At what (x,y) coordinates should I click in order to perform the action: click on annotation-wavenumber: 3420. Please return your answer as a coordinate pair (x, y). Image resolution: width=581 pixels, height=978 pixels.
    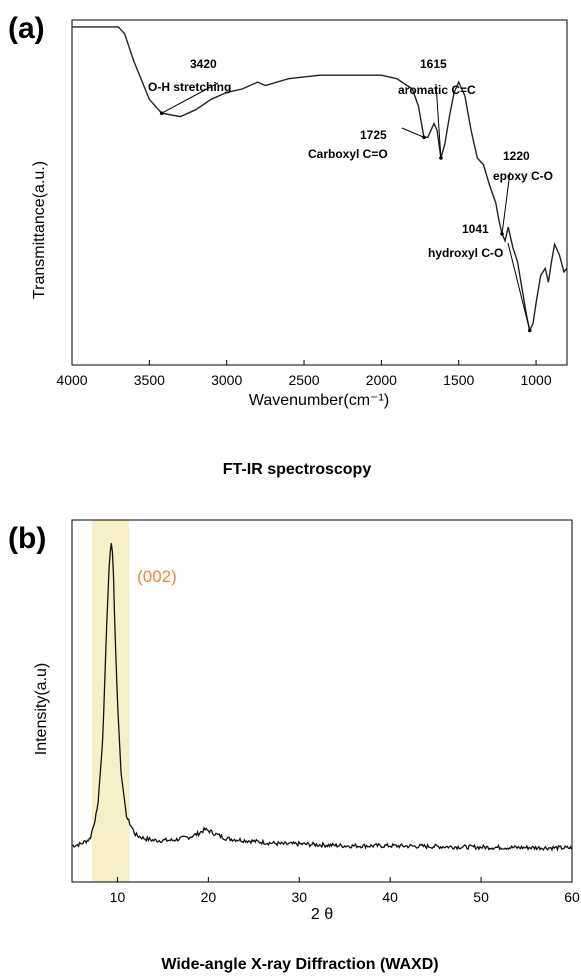
    Looking at the image, I should click on (203, 64).